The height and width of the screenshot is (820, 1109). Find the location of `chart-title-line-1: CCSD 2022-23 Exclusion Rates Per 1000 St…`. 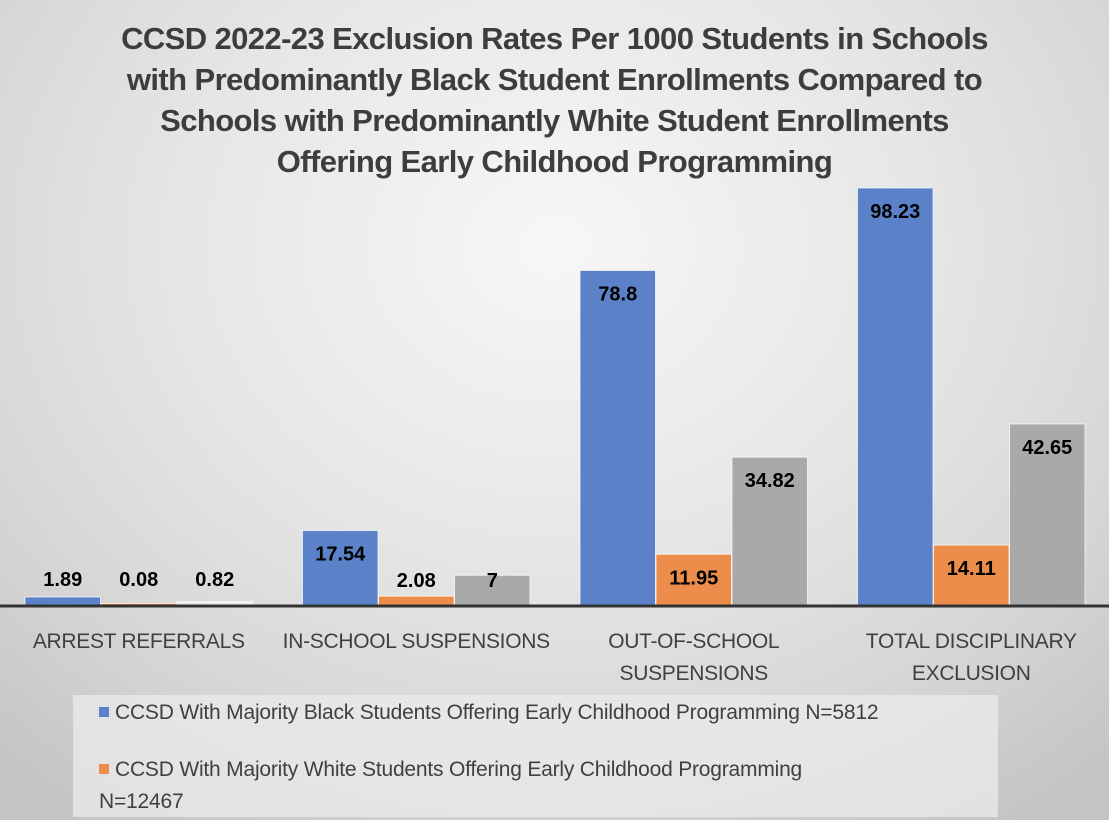

chart-title-line-1: CCSD 2022-23 Exclusion Rates Per 1000 St… is located at coordinates (554, 38).